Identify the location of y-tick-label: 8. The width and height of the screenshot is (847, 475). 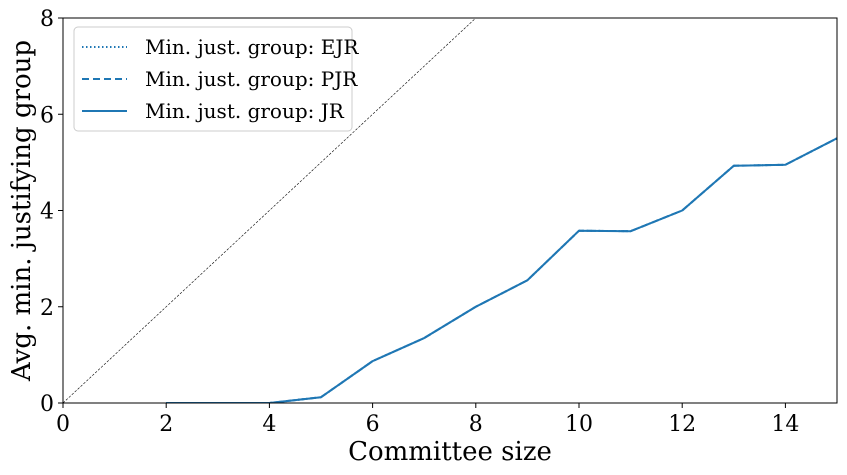
(47, 19).